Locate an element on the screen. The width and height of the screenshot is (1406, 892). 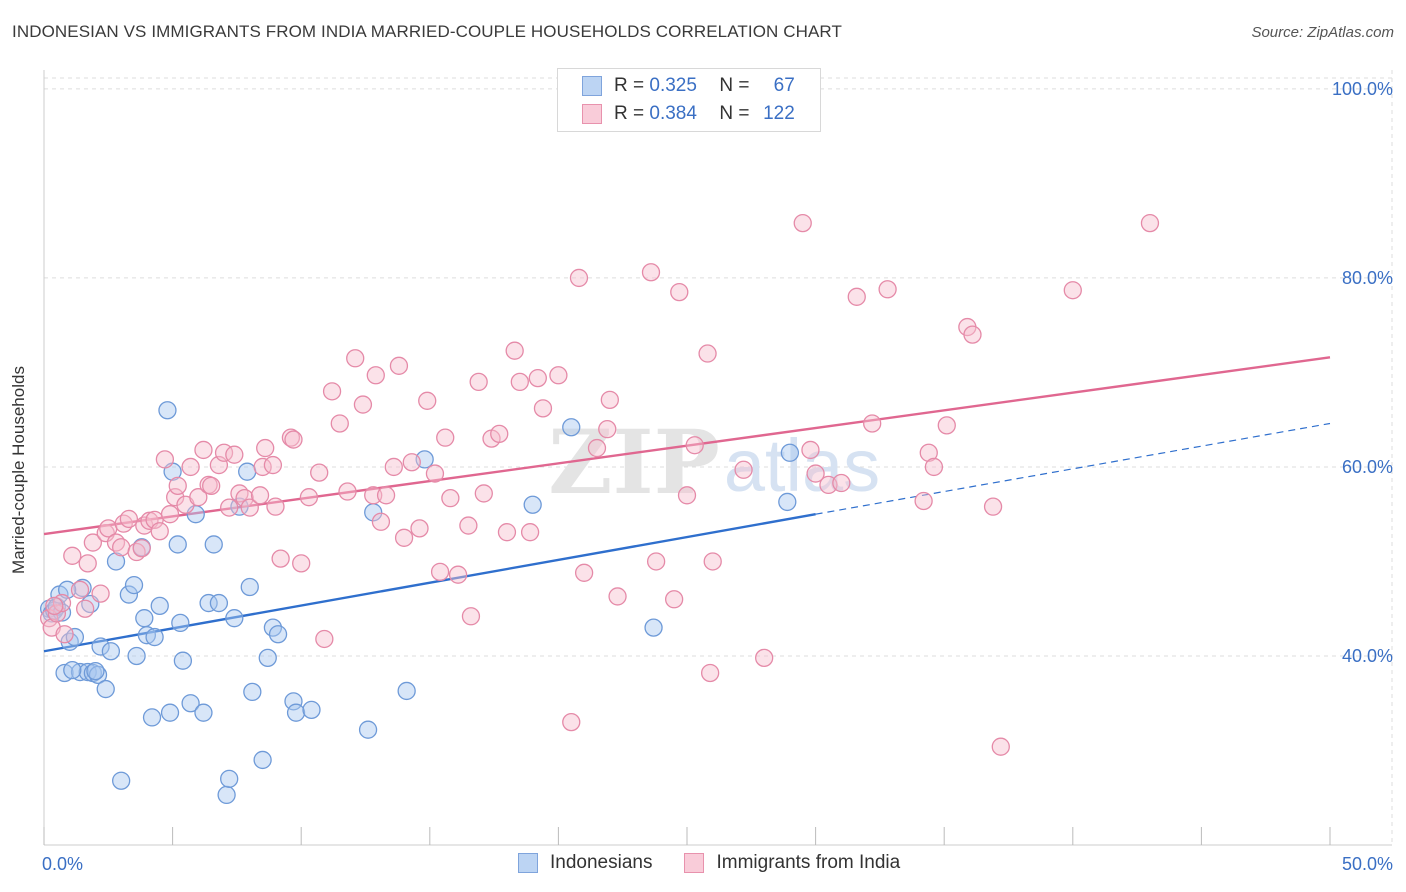
trend-line-indonesians-extension is located at coordinates (1073, 468).